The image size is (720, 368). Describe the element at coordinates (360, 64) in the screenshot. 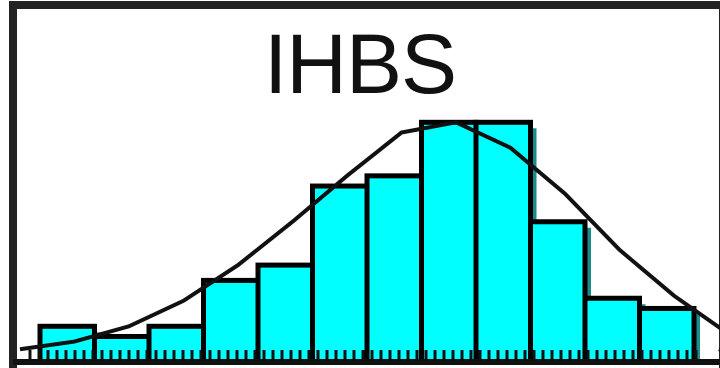

I see `chart-title: IHBS` at that location.